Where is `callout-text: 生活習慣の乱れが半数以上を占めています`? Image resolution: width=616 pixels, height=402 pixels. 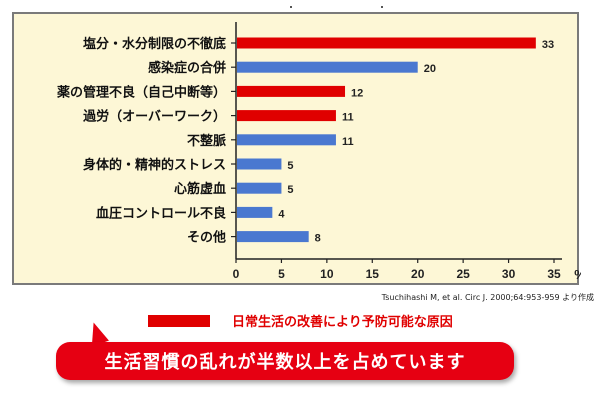
callout-text: 生活習慣の乱れが半数以上を占めています is located at coordinates (285, 362).